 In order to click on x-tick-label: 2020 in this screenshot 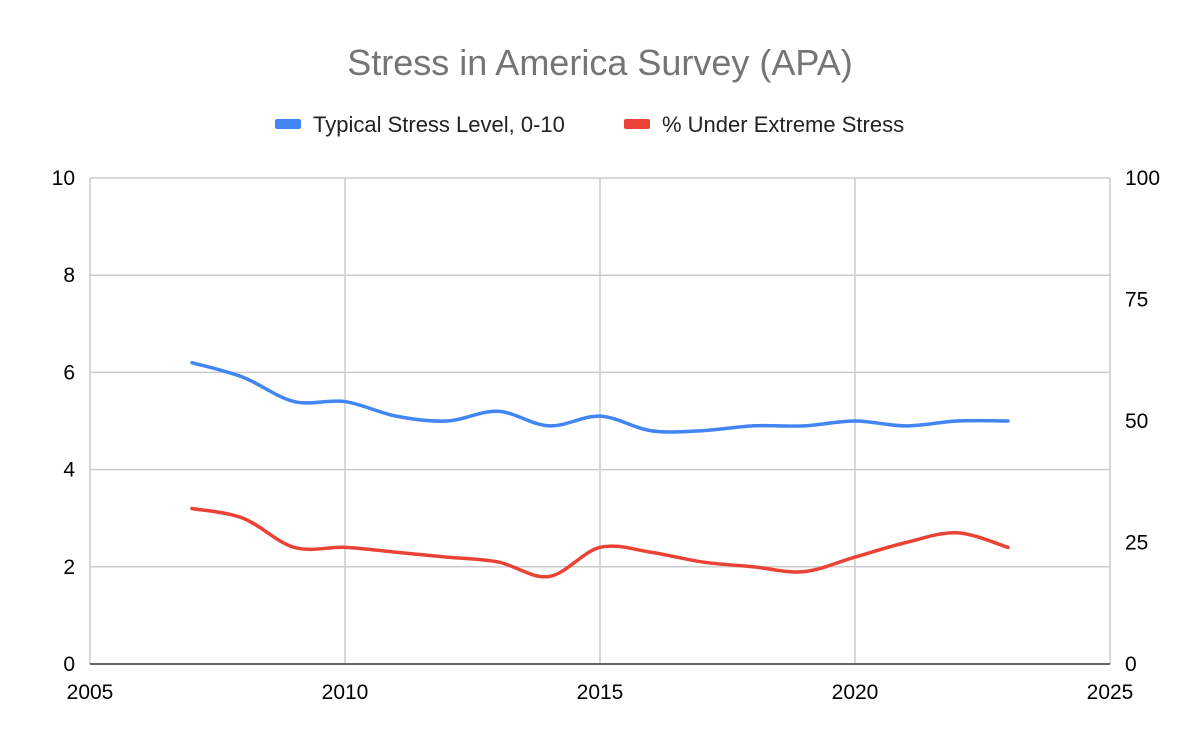, I will do `click(855, 692)`.